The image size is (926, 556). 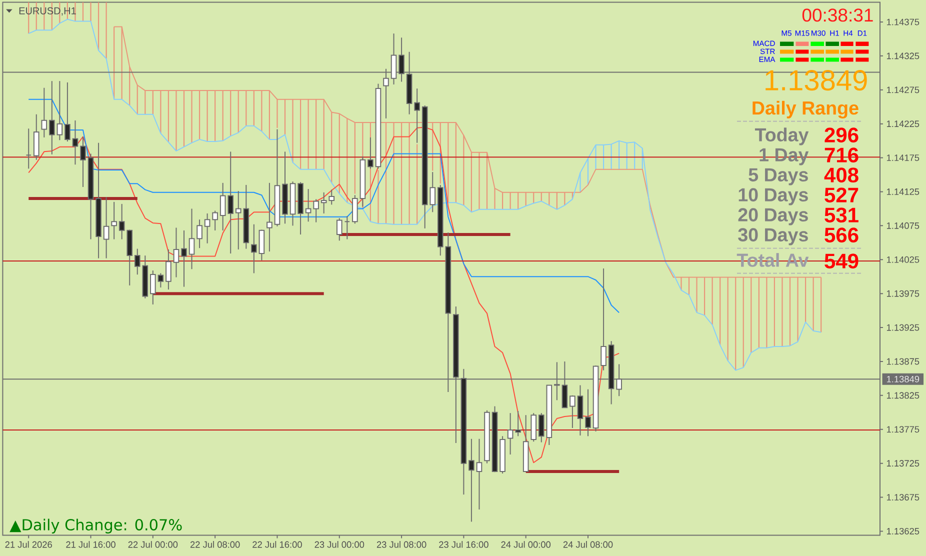 What do you see at coordinates (91, 544) in the screenshot?
I see `x-tick-label: 21 Jul 16:00` at bounding box center [91, 544].